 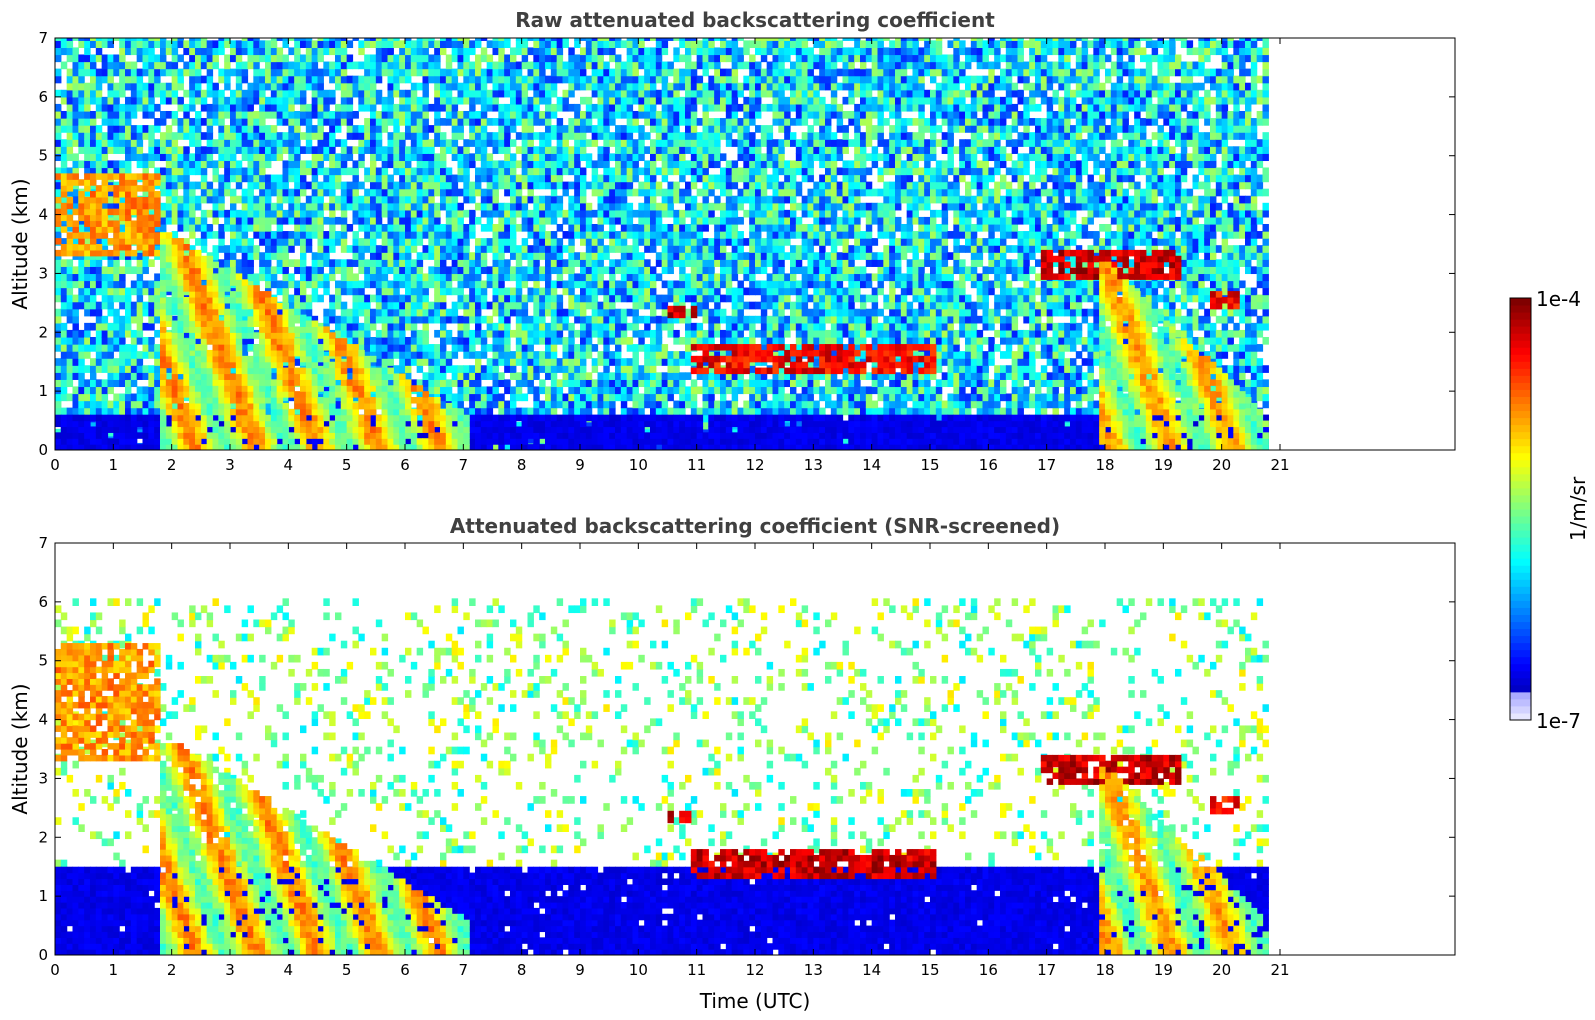 What do you see at coordinates (43, 896) in the screenshot?
I see `y-tick-label: 1` at bounding box center [43, 896].